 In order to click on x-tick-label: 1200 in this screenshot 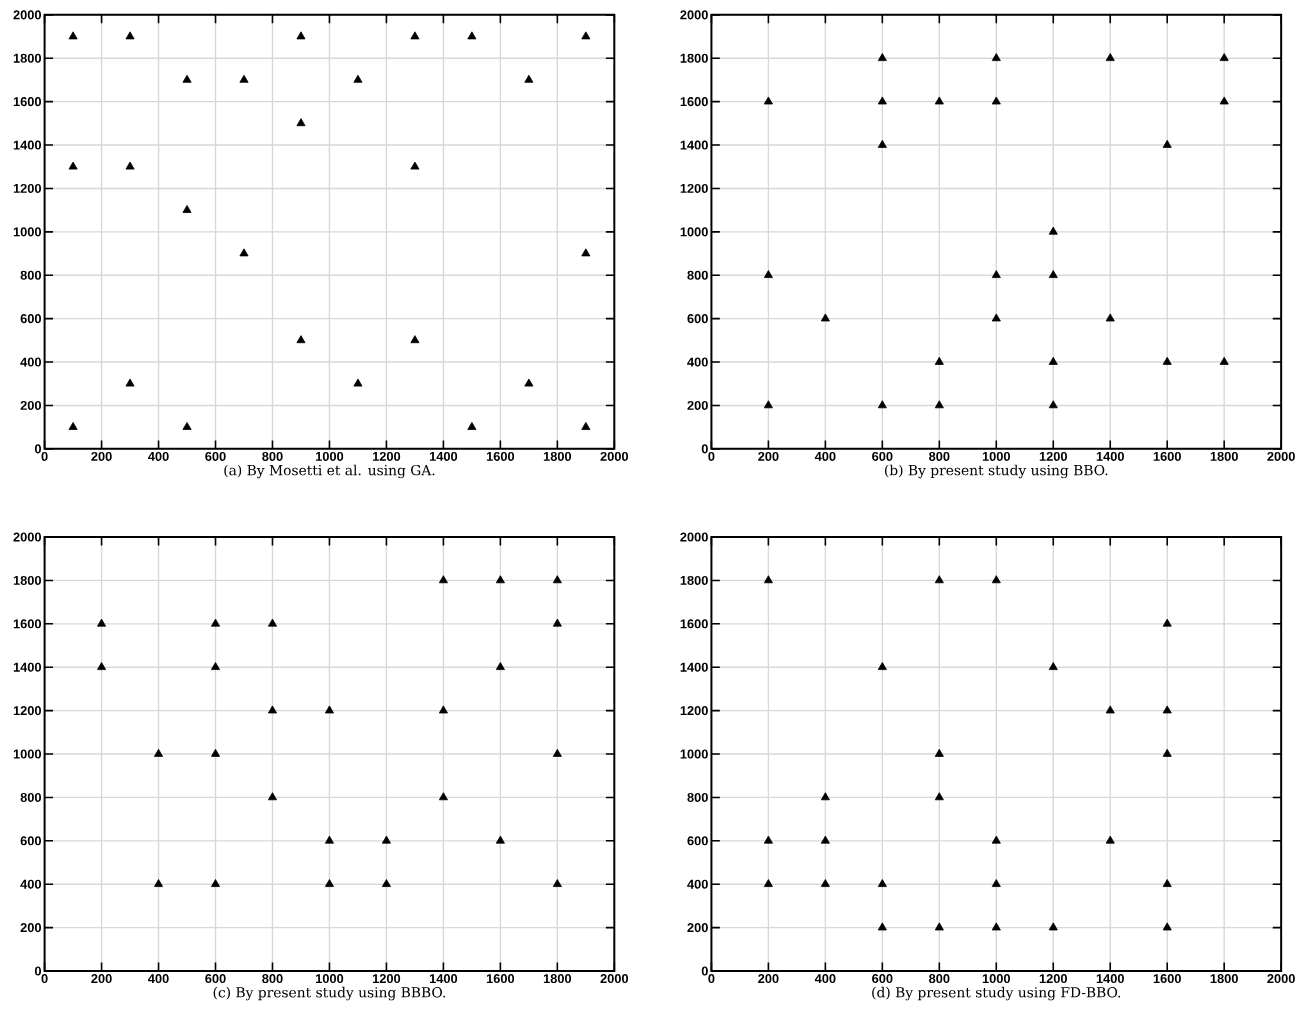, I will do `click(1053, 979)`.